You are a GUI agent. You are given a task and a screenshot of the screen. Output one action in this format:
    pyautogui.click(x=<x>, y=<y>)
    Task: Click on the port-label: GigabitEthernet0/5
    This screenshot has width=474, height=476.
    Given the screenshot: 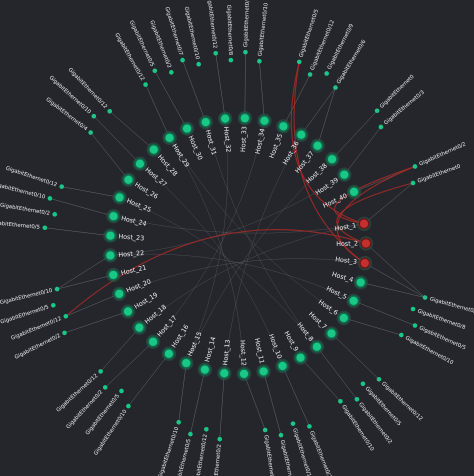 What is the action you would take?
    pyautogui.click(x=183, y=457)
    